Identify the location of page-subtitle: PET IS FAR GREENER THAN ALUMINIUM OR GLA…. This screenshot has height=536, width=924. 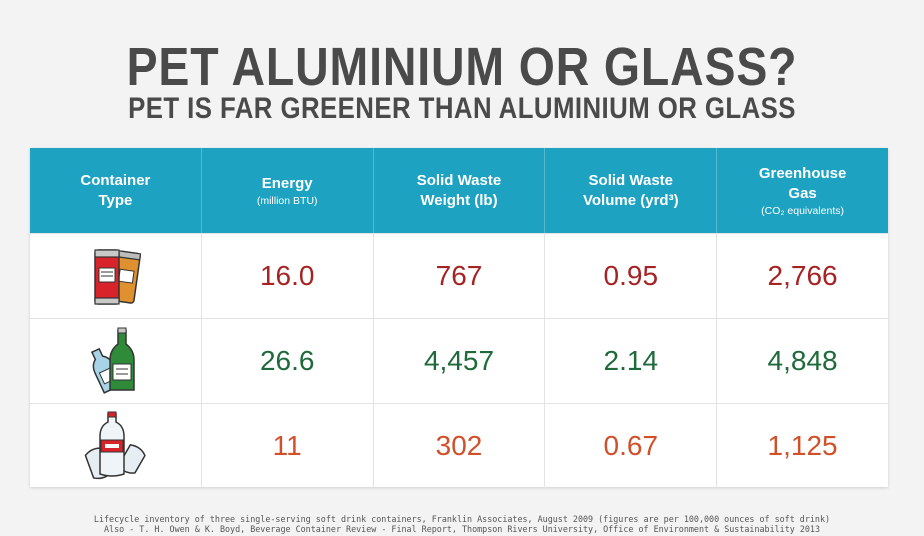
(462, 108).